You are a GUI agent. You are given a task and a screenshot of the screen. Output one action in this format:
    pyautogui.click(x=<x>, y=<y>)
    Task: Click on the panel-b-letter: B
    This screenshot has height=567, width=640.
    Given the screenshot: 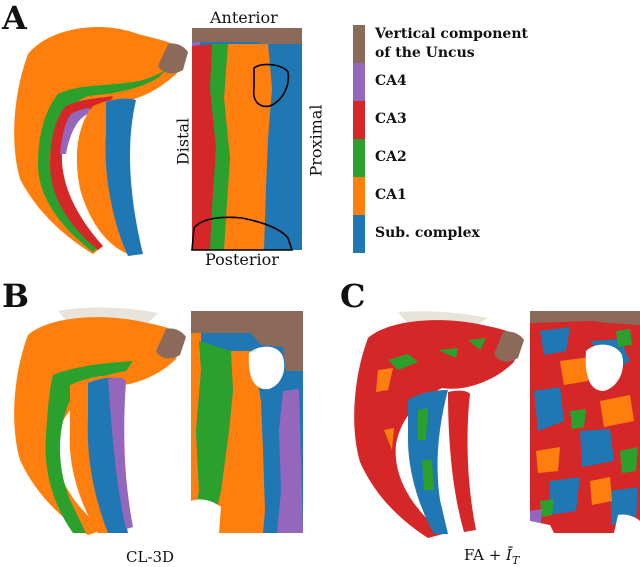 What is the action you would take?
    pyautogui.click(x=16, y=296)
    